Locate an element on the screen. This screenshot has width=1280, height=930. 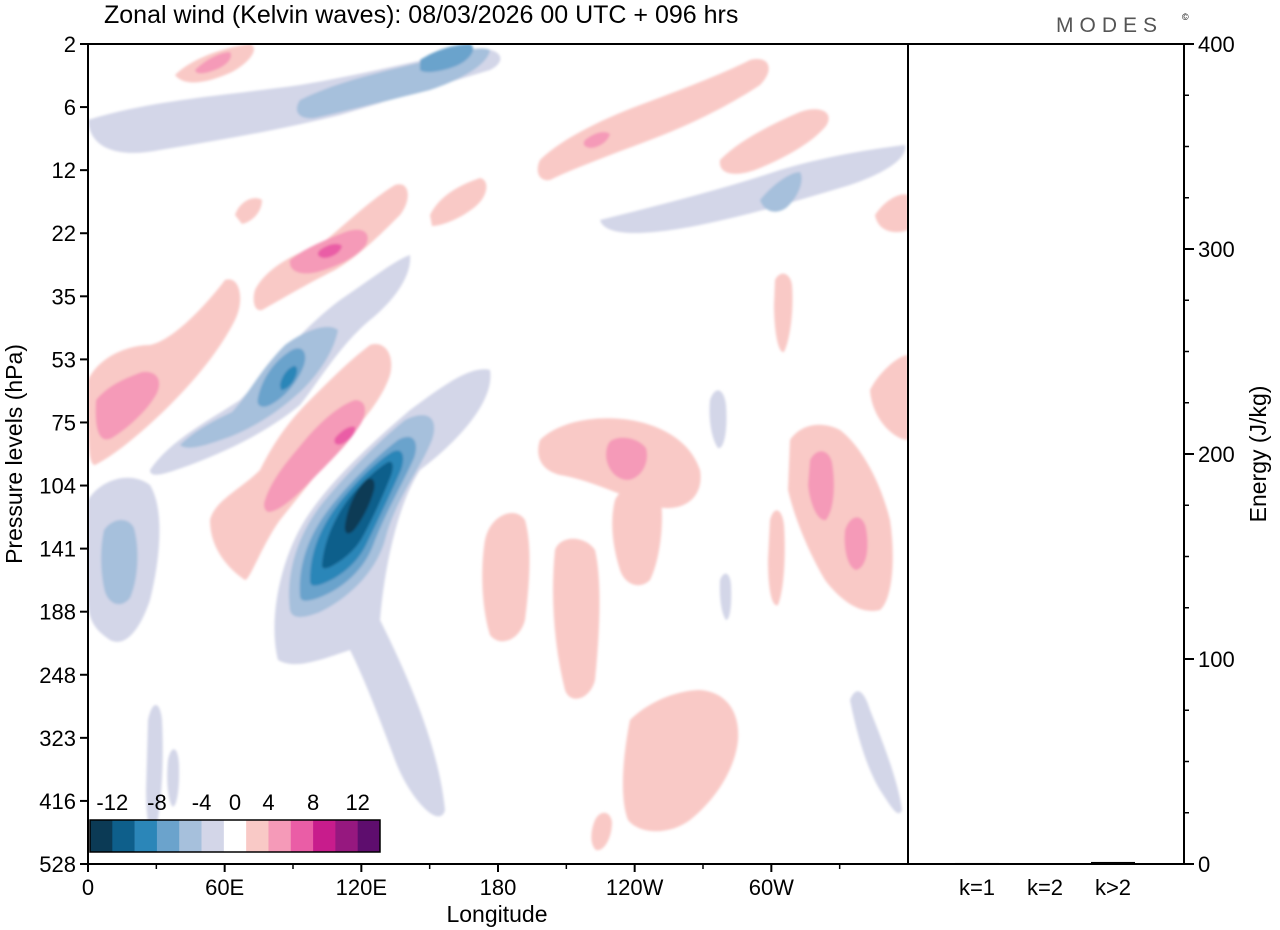
energy-tick-label: 100 is located at coordinates (1216, 659).